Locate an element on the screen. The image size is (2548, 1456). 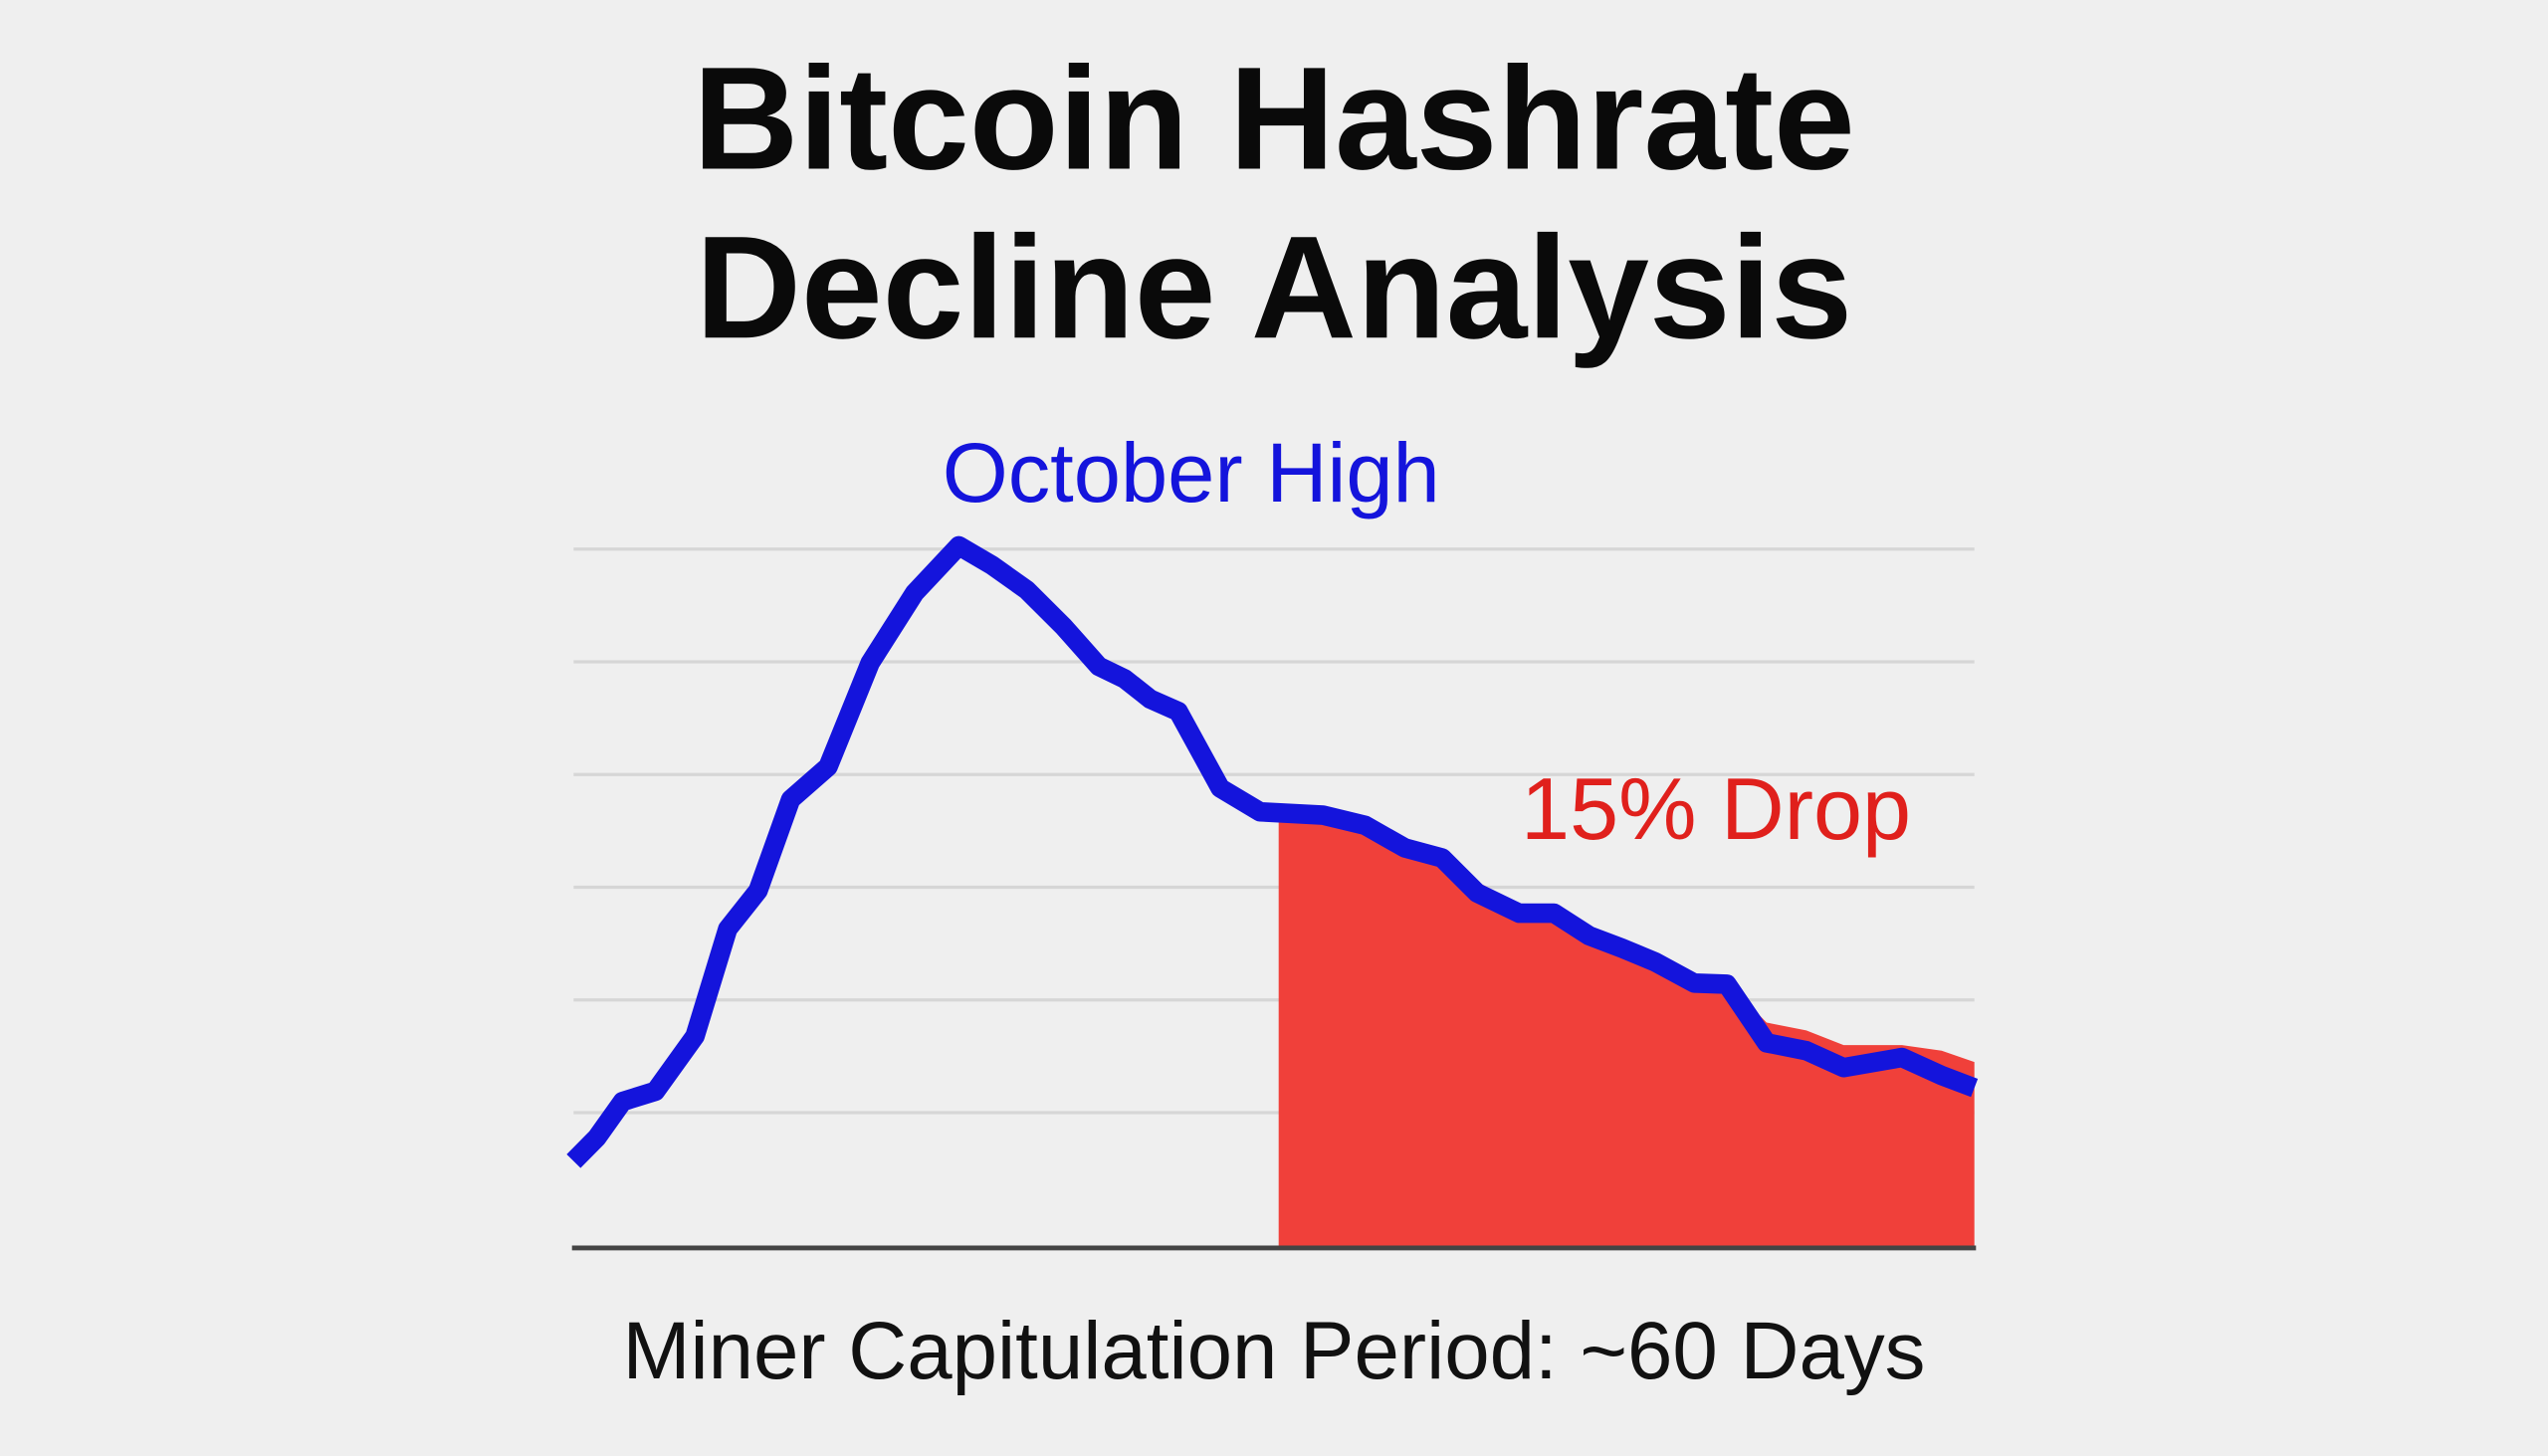
chart-title: Decline Analysis is located at coordinates (1274, 287).